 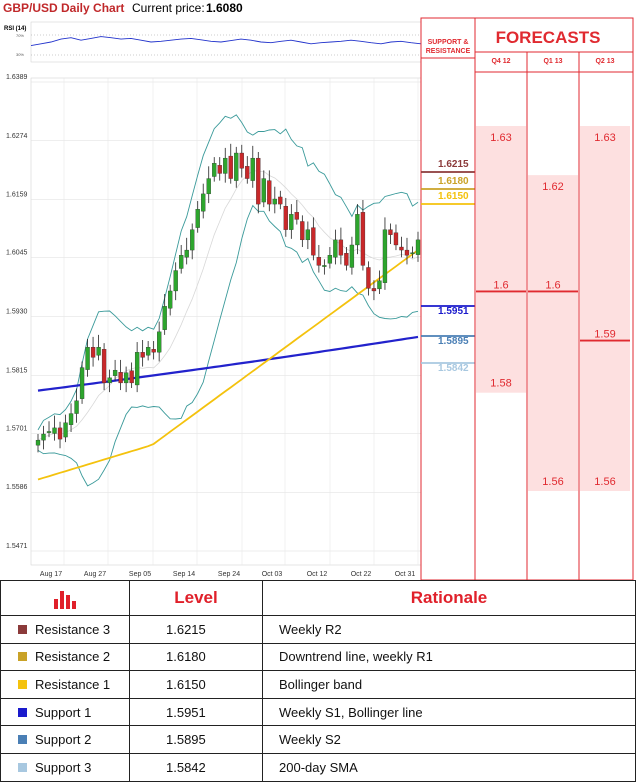 I want to click on level-name: Resistance 3, so click(x=73, y=629).